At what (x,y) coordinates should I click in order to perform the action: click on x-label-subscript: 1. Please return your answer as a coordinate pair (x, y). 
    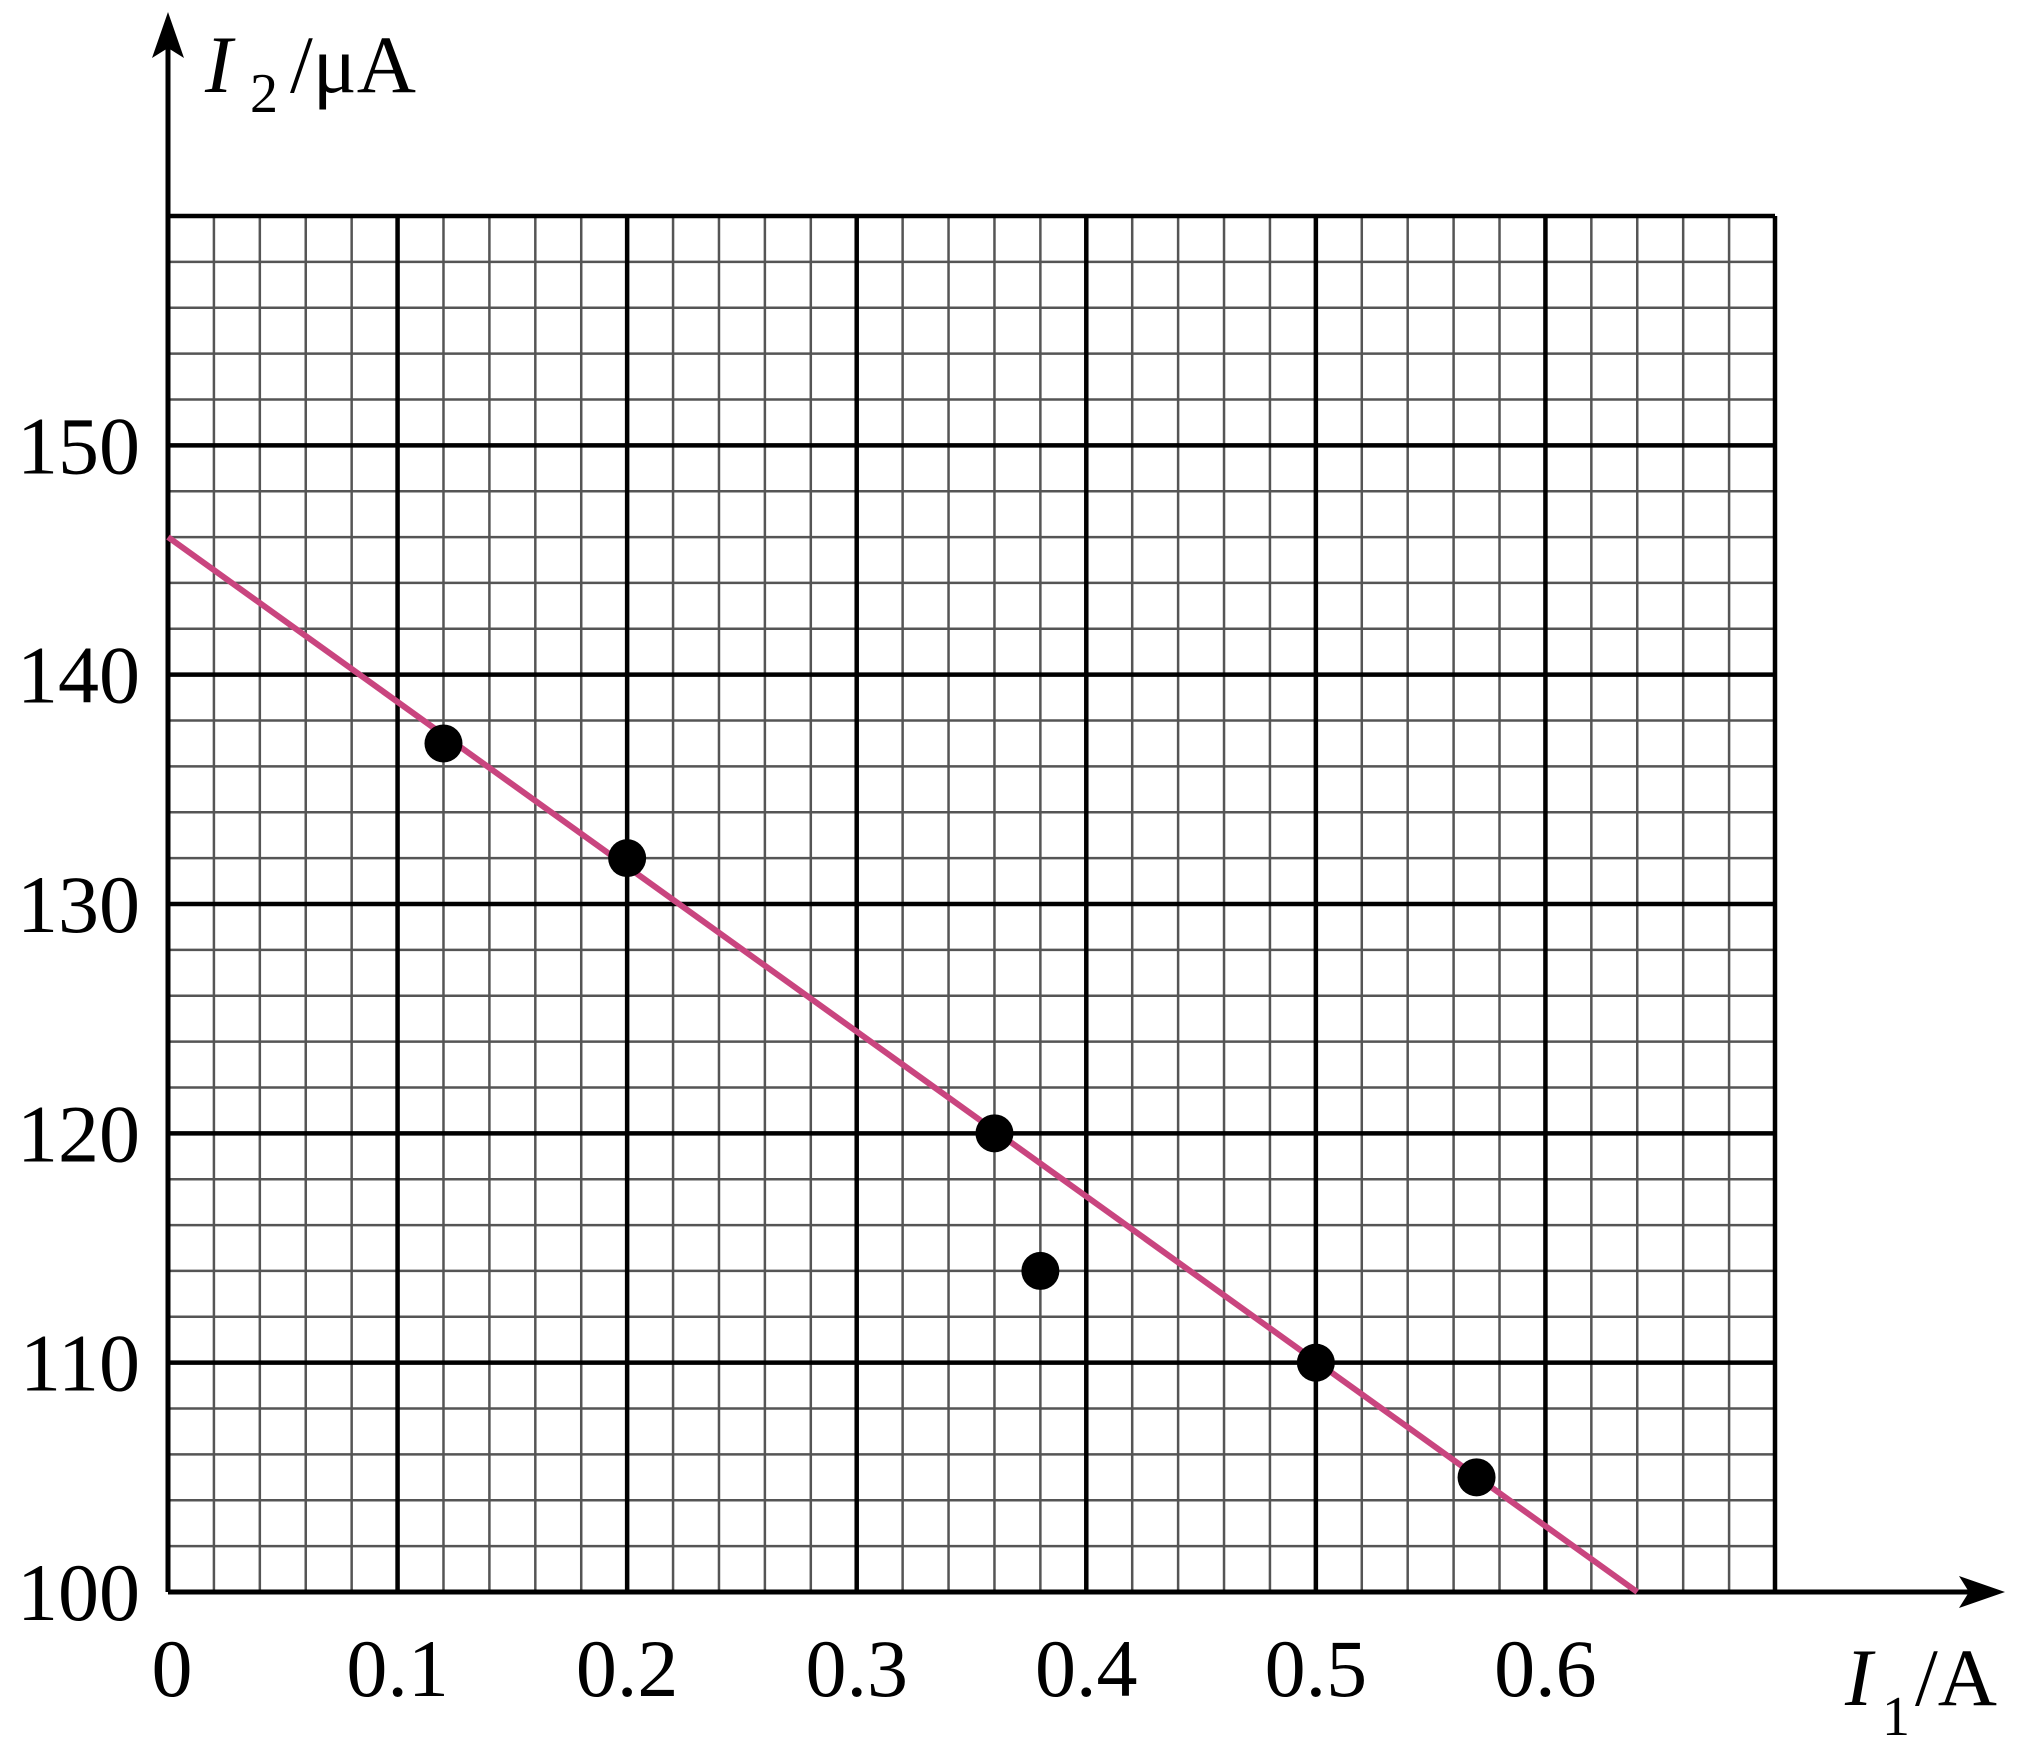
    Looking at the image, I should click on (1896, 1716).